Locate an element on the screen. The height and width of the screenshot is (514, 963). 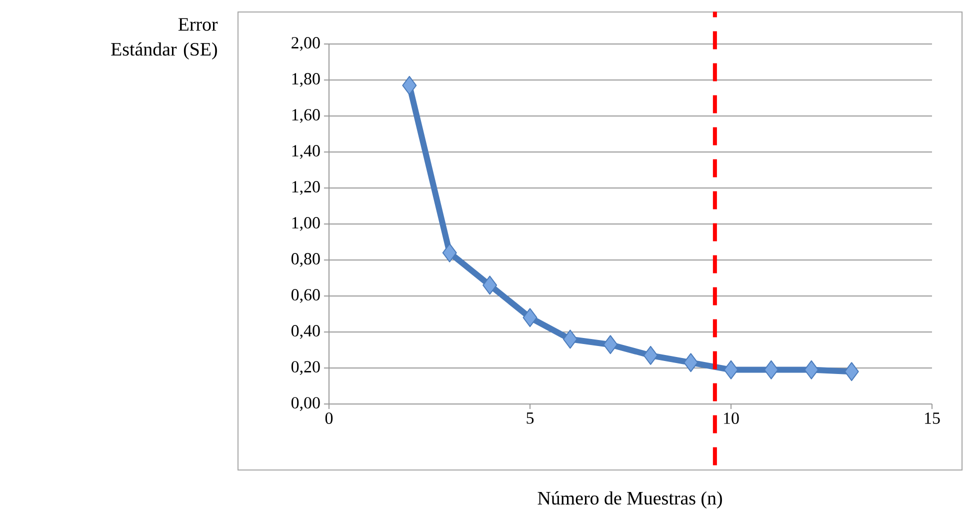
x-tick-label: 10 is located at coordinates (731, 418).